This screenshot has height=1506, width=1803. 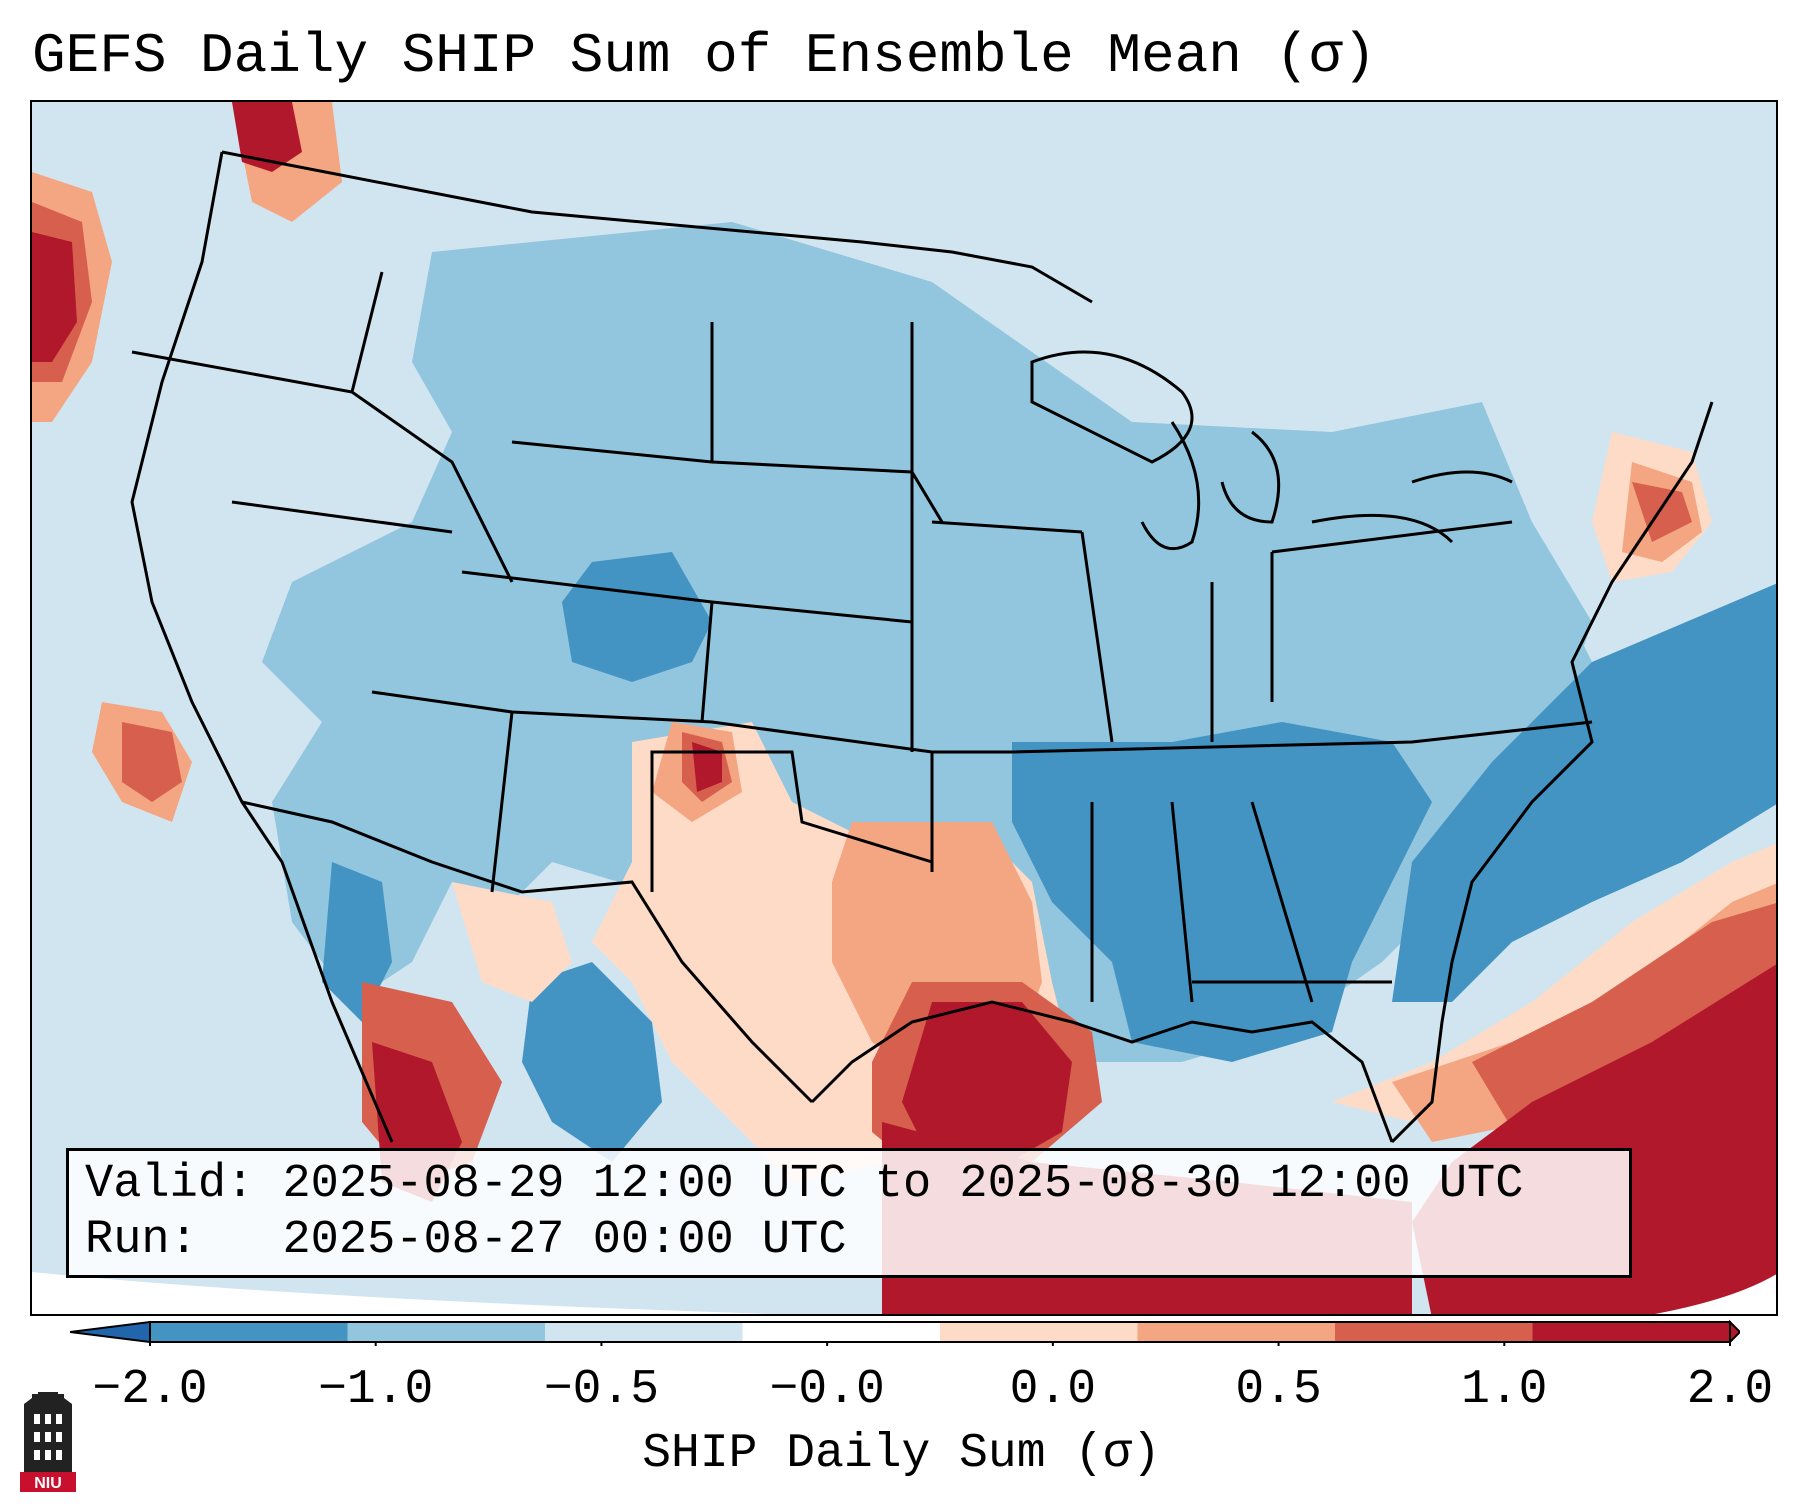 I want to click on colorbar-tick-label: −0.5, so click(x=601, y=1390).